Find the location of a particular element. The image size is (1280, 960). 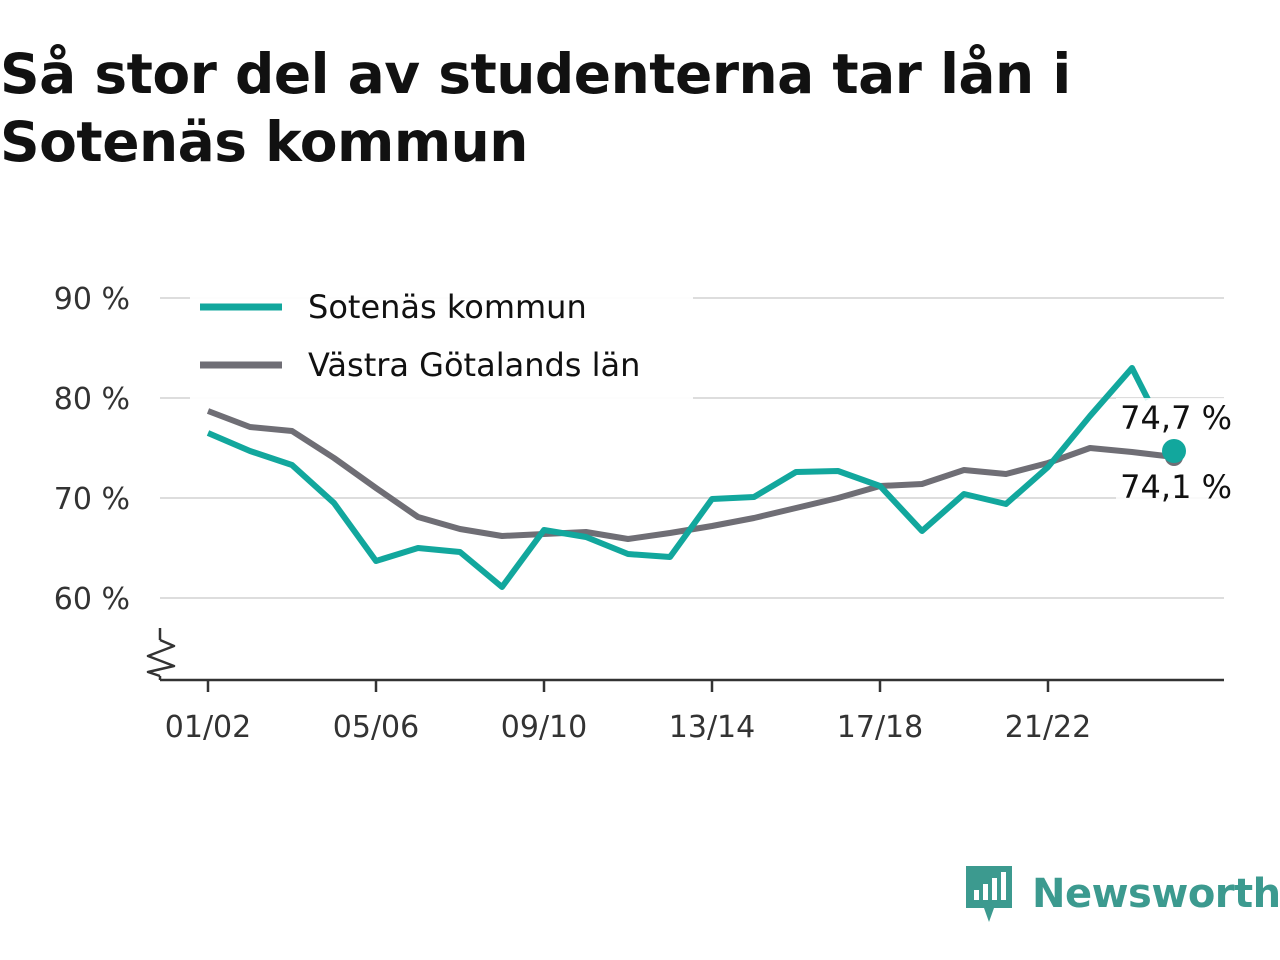

end-label-bg-vastra is located at coordinates (1175, 487).